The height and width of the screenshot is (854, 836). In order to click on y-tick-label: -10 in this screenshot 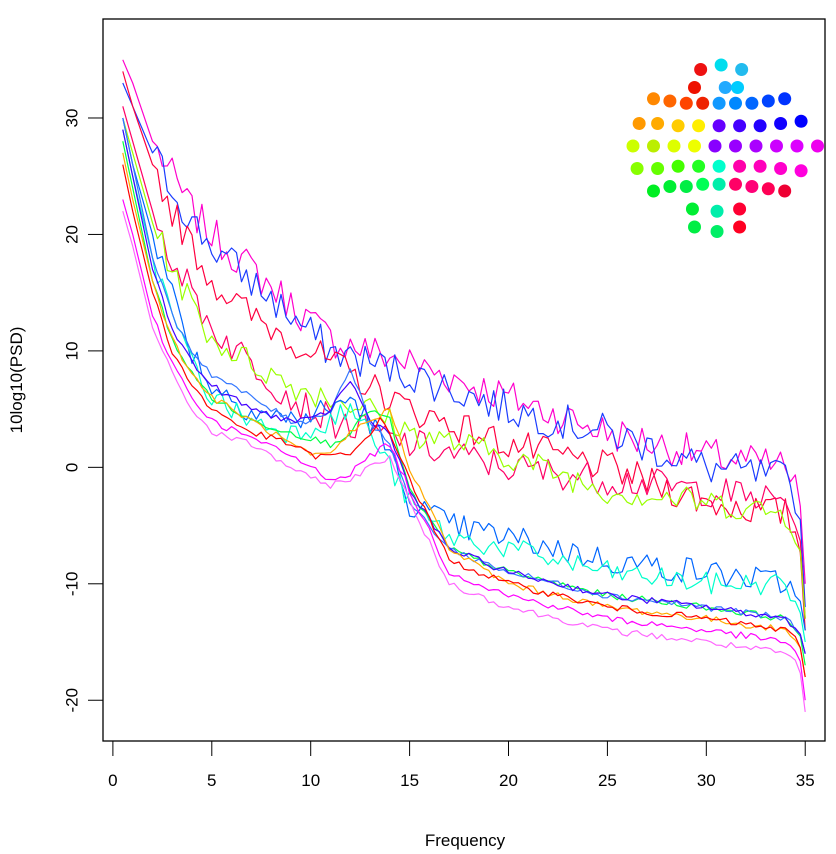, I will do `click(72, 584)`.